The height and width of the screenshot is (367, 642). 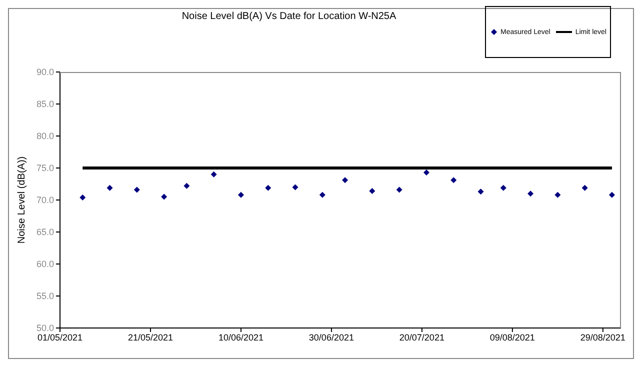 What do you see at coordinates (45, 232) in the screenshot?
I see `y-tick-label: 65.0` at bounding box center [45, 232].